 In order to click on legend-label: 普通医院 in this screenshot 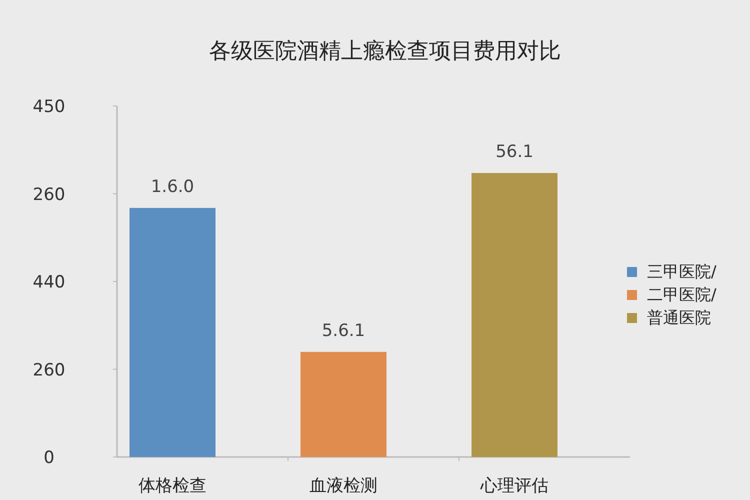, I will do `click(679, 317)`.